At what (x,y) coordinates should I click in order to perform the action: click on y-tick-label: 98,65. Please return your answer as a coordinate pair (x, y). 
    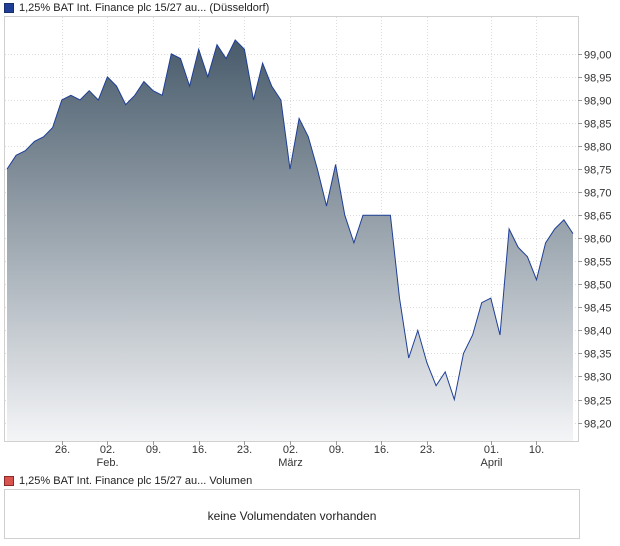
    Looking at the image, I should click on (598, 217).